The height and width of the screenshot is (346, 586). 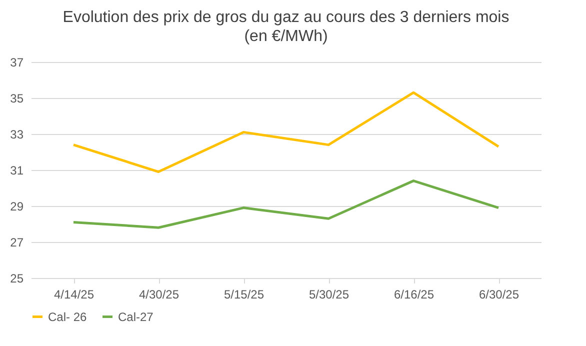 I want to click on y-tick-label: 35, so click(x=17, y=99).